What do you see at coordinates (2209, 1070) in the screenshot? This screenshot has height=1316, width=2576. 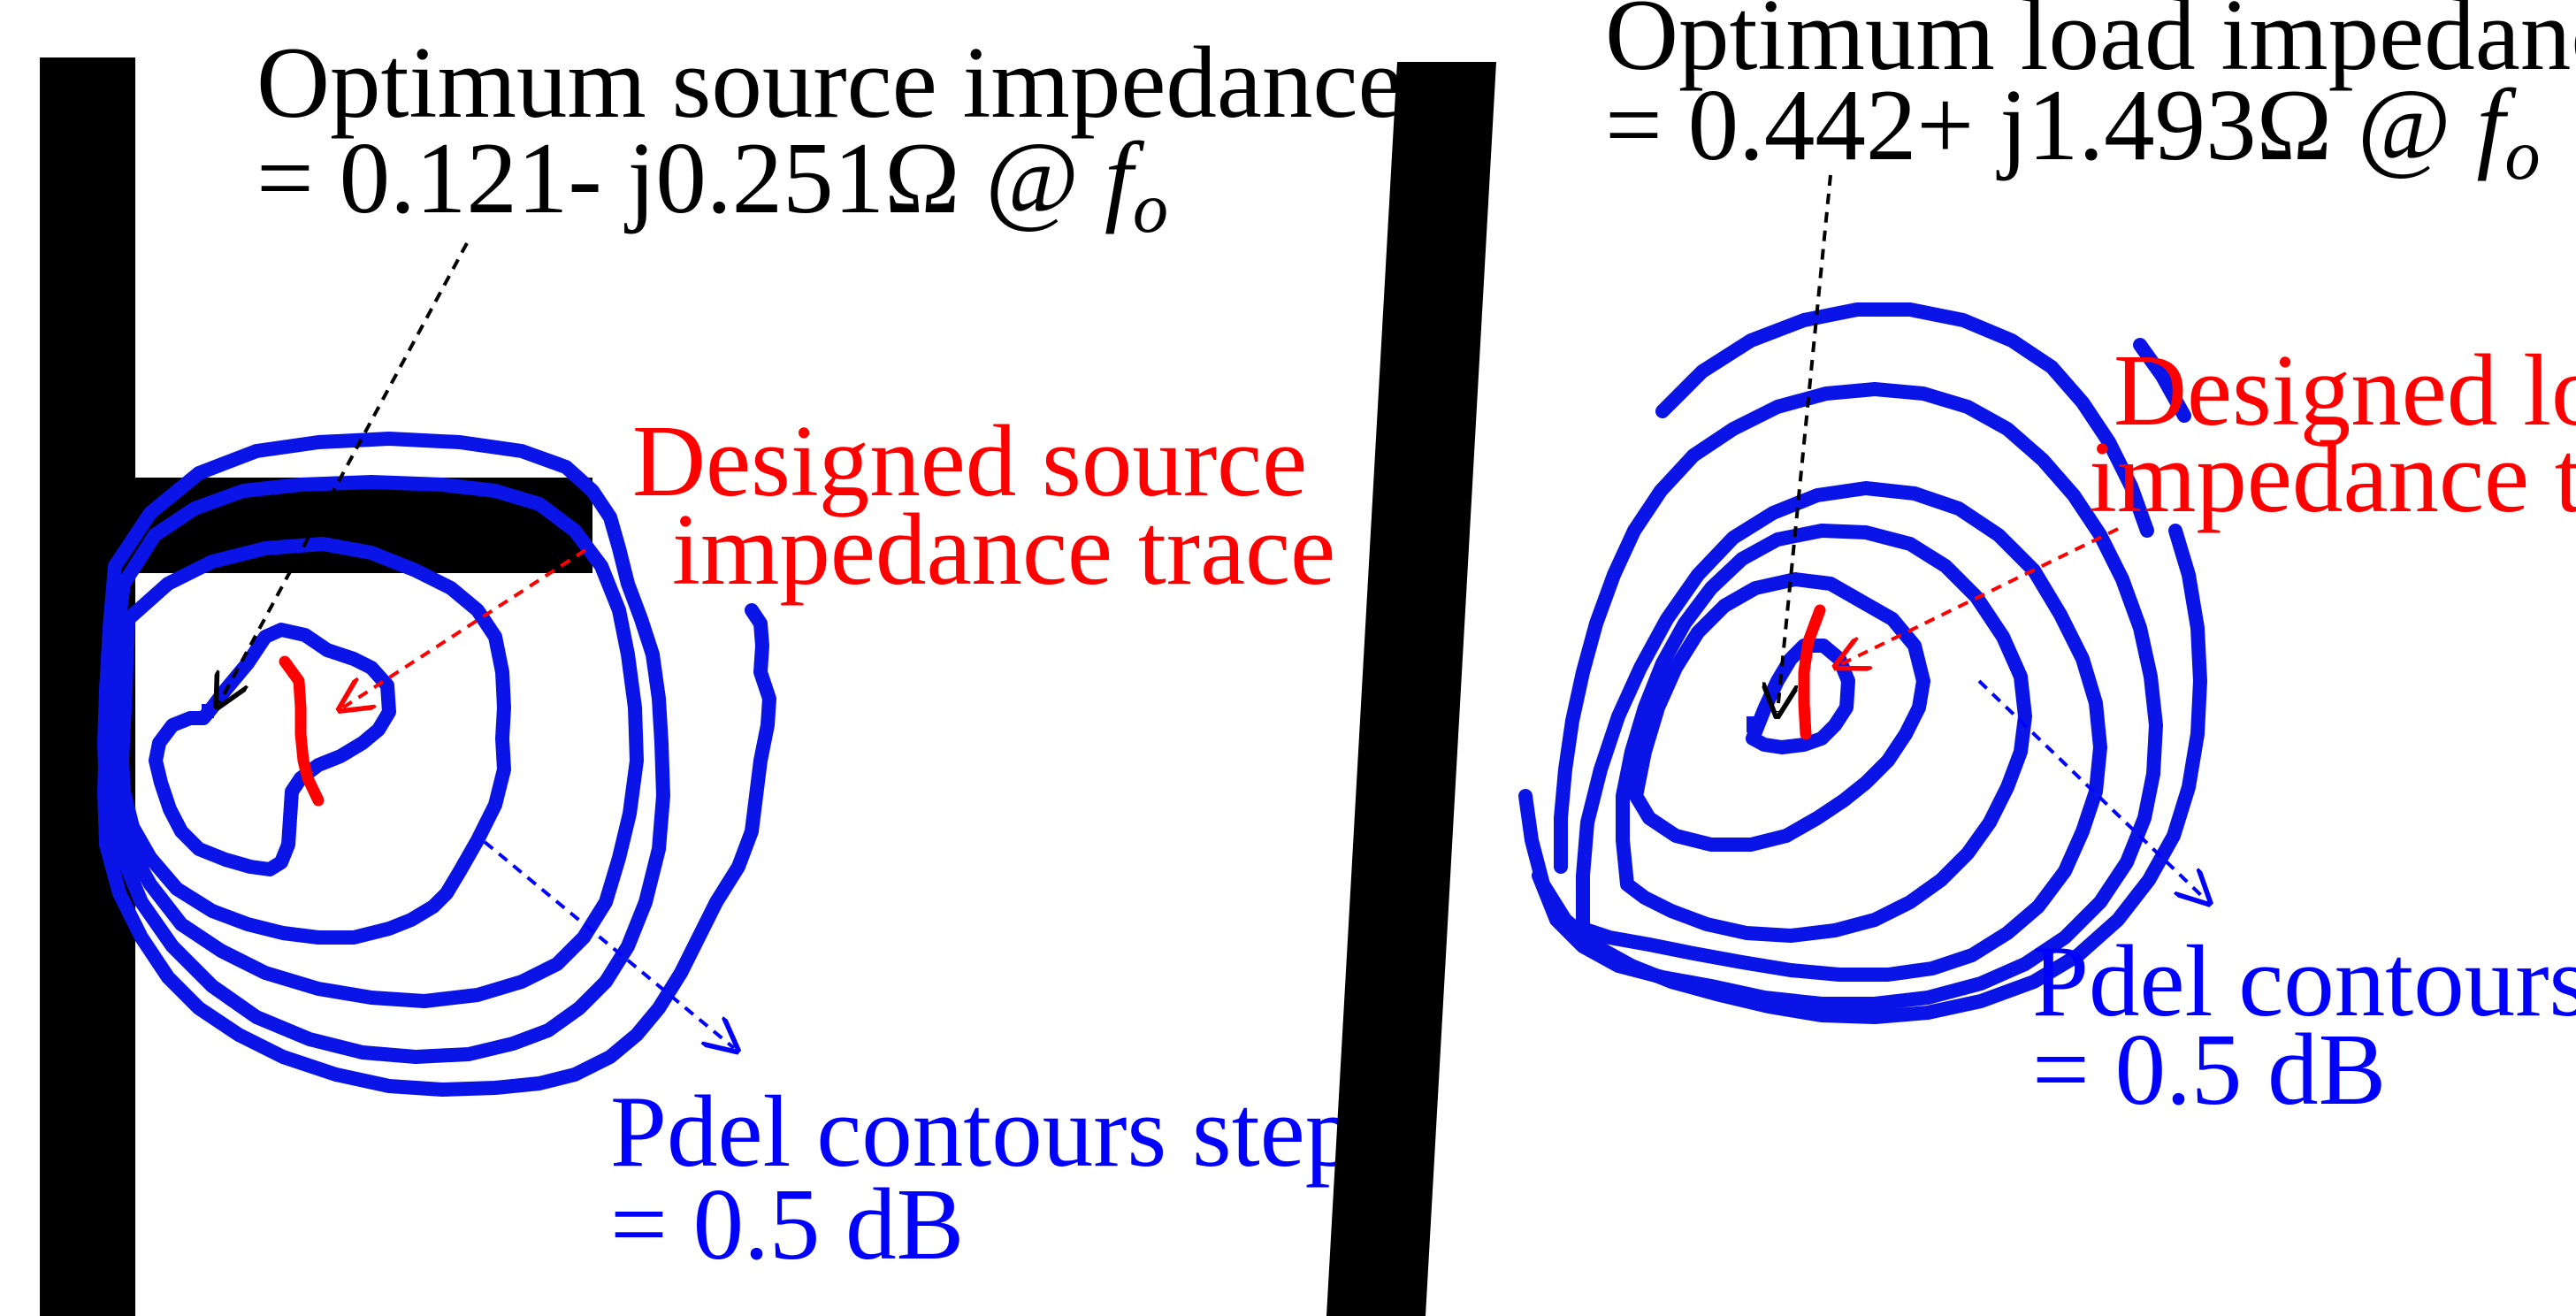 I see `right-contour-label-line2: = 0.5 dB` at bounding box center [2209, 1070].